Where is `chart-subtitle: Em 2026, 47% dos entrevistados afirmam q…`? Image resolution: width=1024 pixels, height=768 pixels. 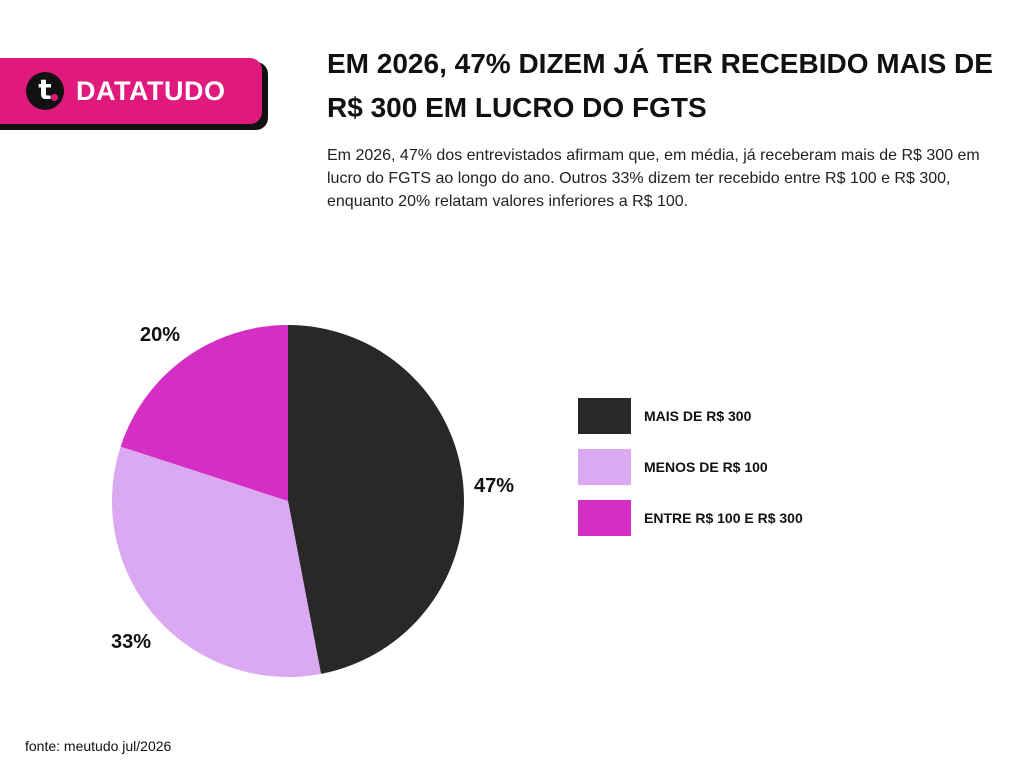
chart-subtitle: Em 2026, 47% dos entrevistados afirmam q… is located at coordinates (653, 178).